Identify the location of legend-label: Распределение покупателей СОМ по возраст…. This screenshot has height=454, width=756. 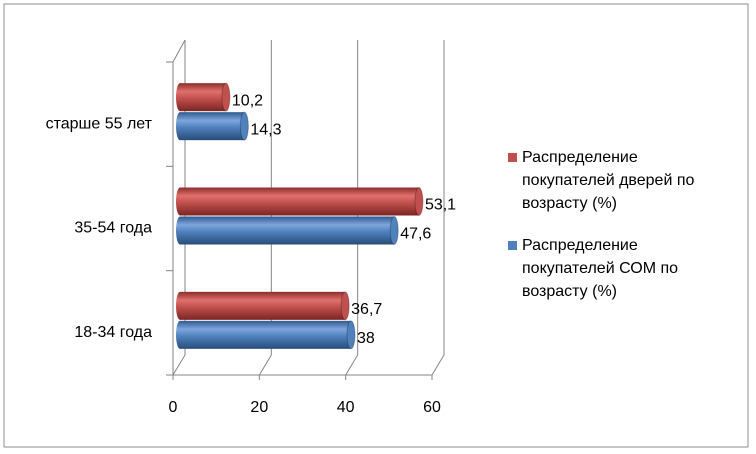
(600, 268).